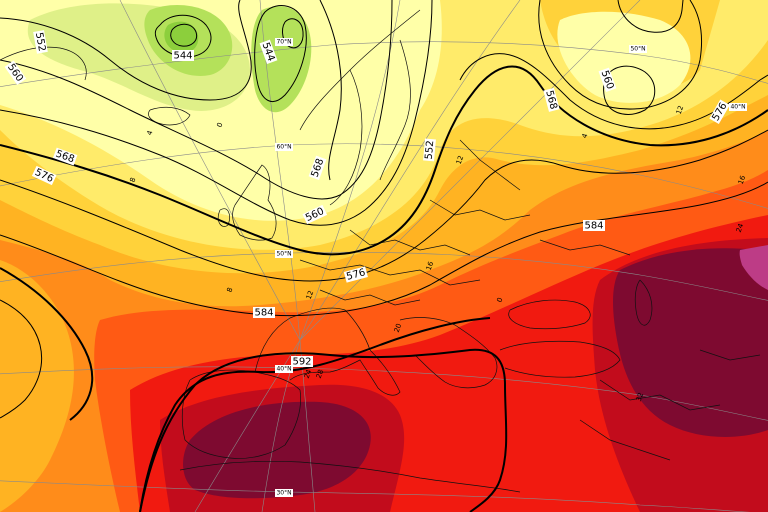 This screenshot has width=768, height=512. I want to click on lat-label-lat40w: 40°N, so click(283, 369).